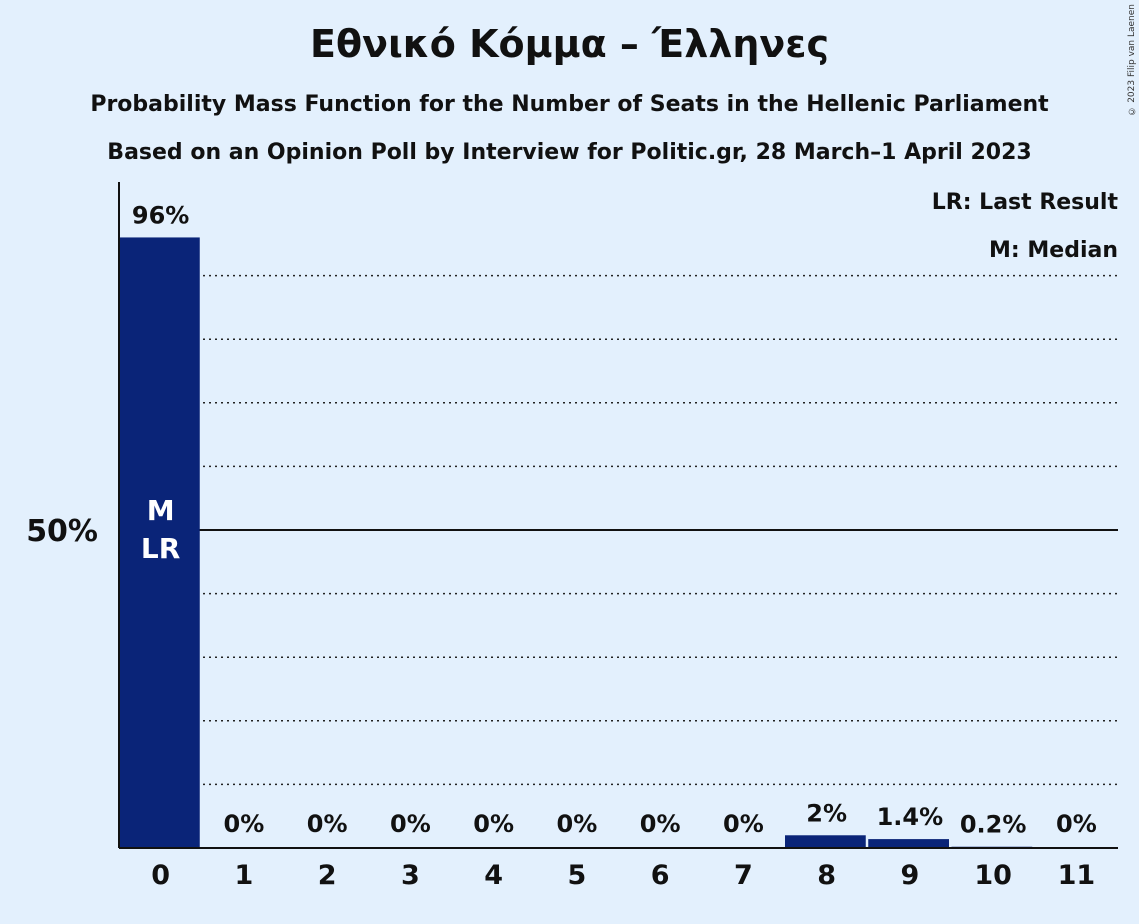 This screenshot has height=924, width=1139. What do you see at coordinates (62, 531) in the screenshot?
I see `y-tick-label: 50%` at bounding box center [62, 531].